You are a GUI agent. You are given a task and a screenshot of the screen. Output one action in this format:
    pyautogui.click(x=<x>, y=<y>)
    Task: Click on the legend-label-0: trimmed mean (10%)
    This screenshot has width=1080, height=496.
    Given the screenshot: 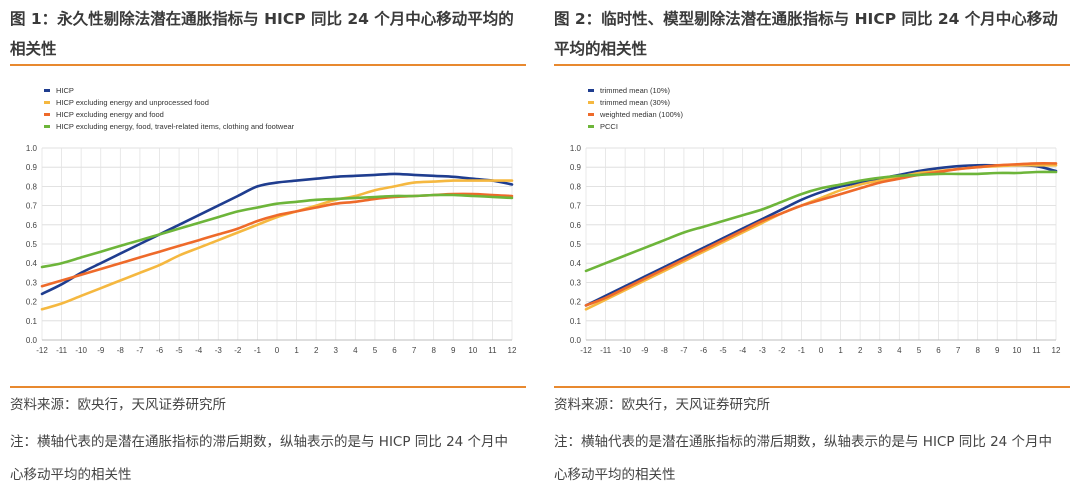 What is the action you would take?
    pyautogui.click(x=635, y=90)
    